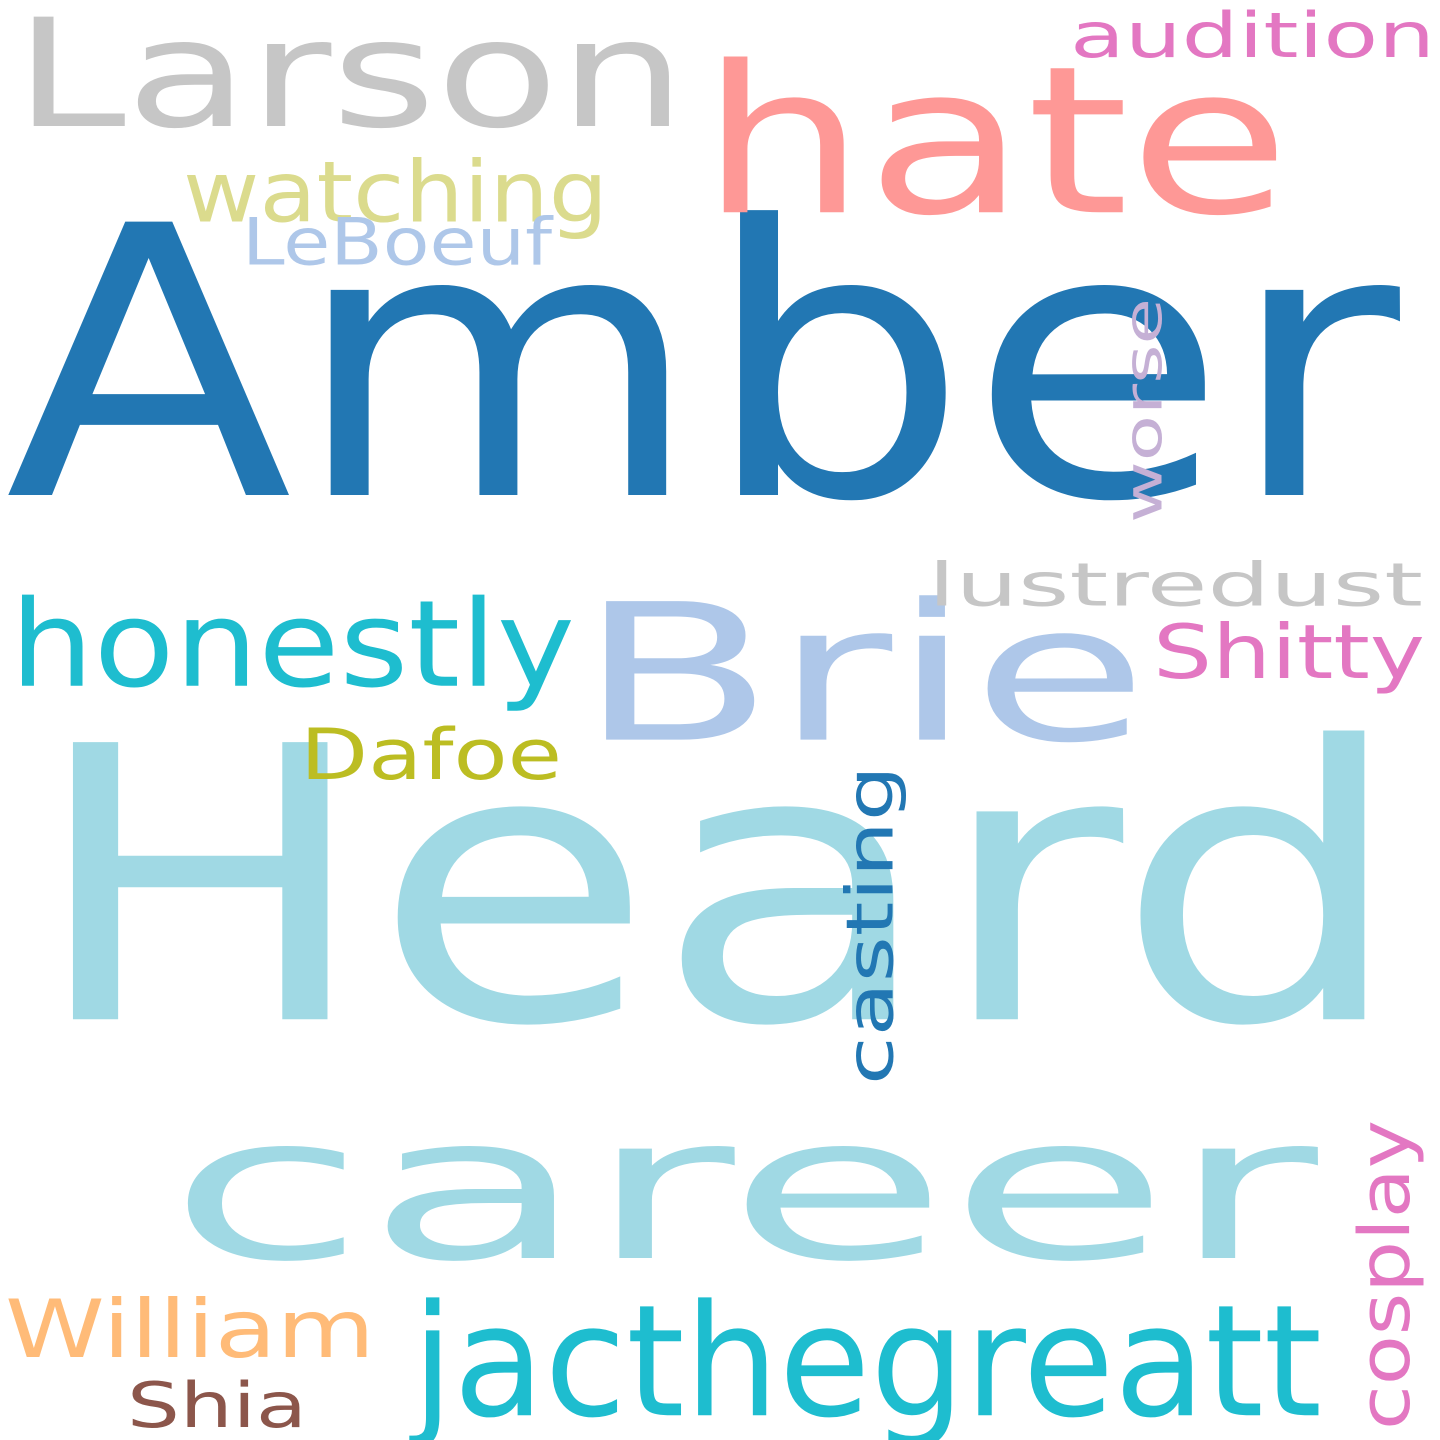 The height and width of the screenshot is (1440, 1440). I want to click on word-watching: watching, so click(395, 192).